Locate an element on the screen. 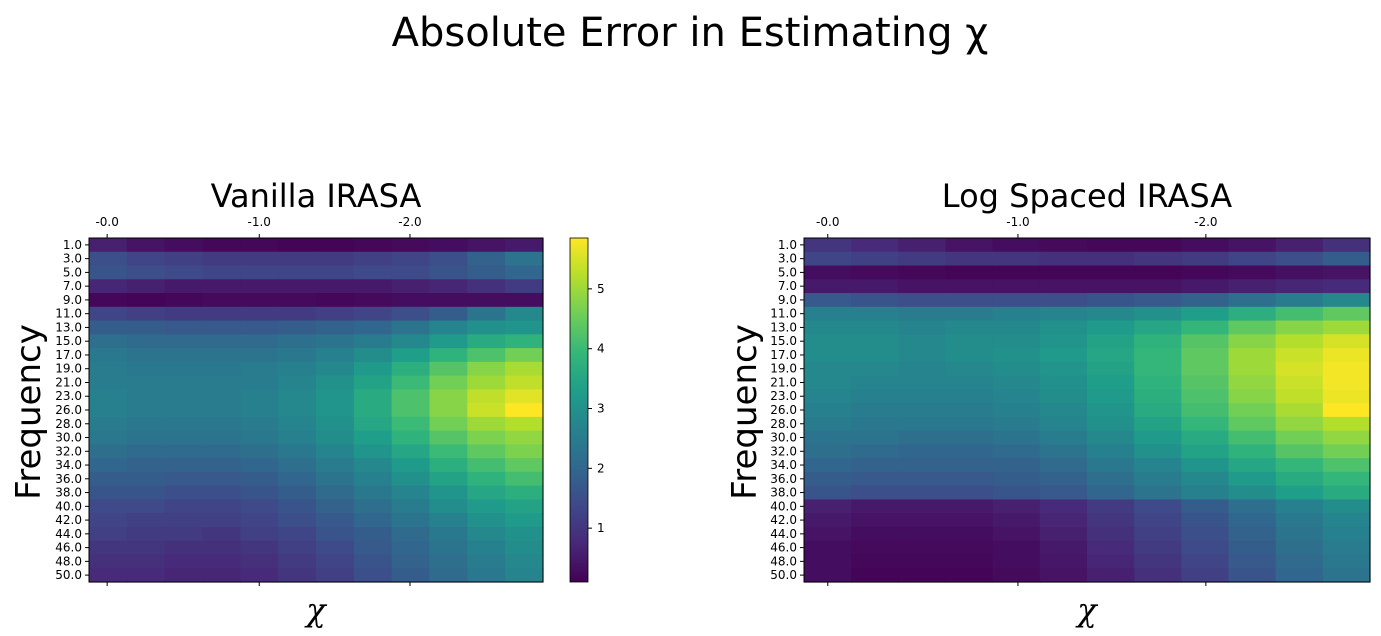  y-tick-label: 21.0 is located at coordinates (783, 382).